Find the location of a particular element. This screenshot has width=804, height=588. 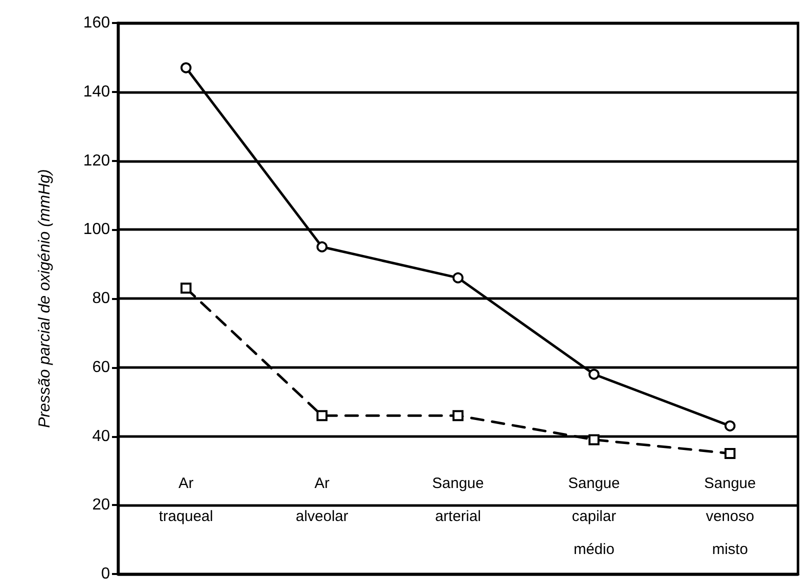

x-tick-label: Sangue venoso misto is located at coordinates (730, 516).